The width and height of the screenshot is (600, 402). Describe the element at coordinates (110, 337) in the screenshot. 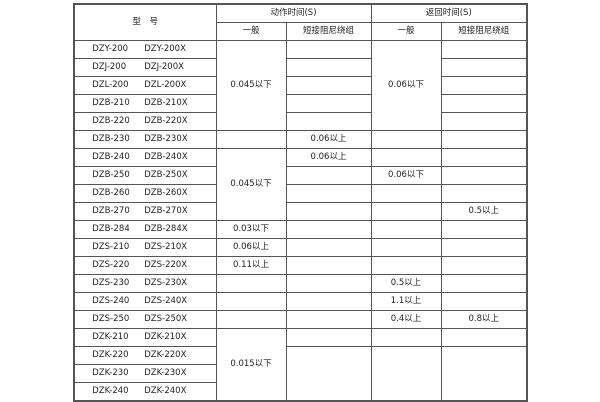

I see `model-code: DZK-210` at that location.